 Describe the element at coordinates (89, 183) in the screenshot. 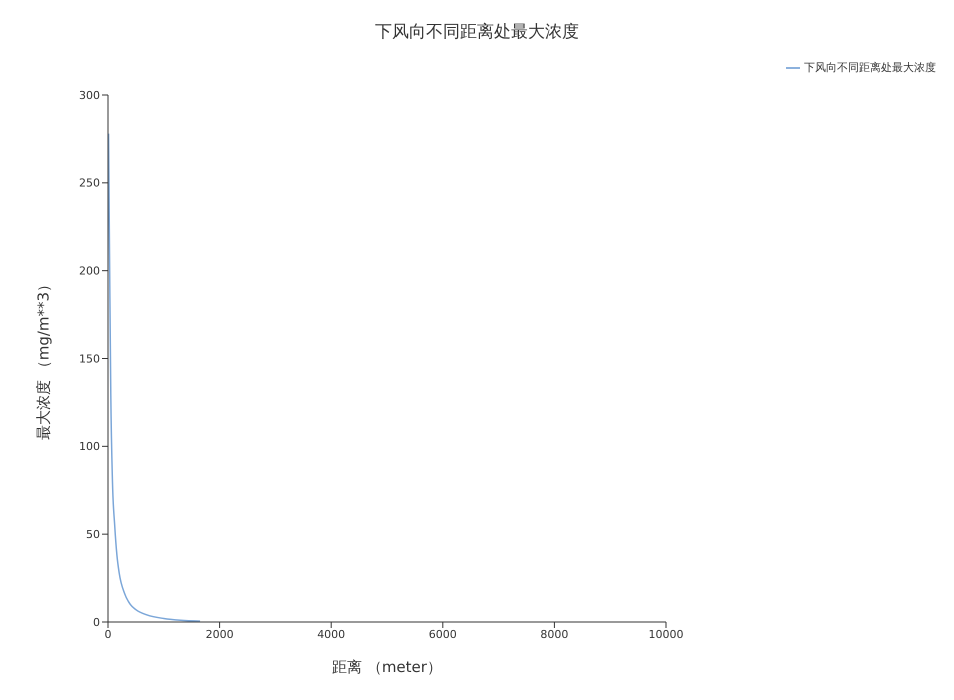

I see `y-tick-label: 250` at that location.